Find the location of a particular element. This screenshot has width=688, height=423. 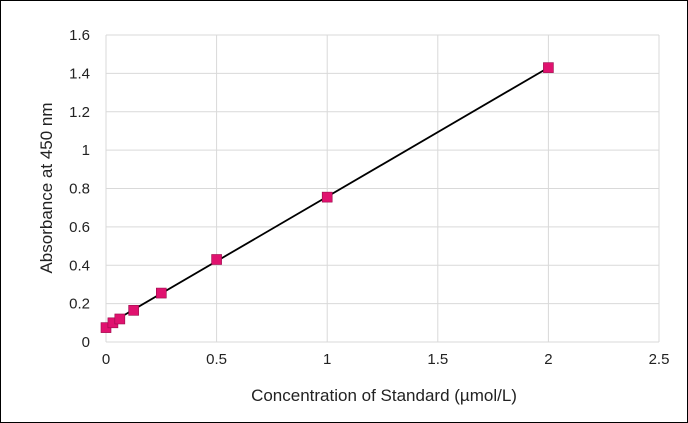

x-tick-labels: 0 0.5 1 1.5 2 2.5 is located at coordinates (386, 359).